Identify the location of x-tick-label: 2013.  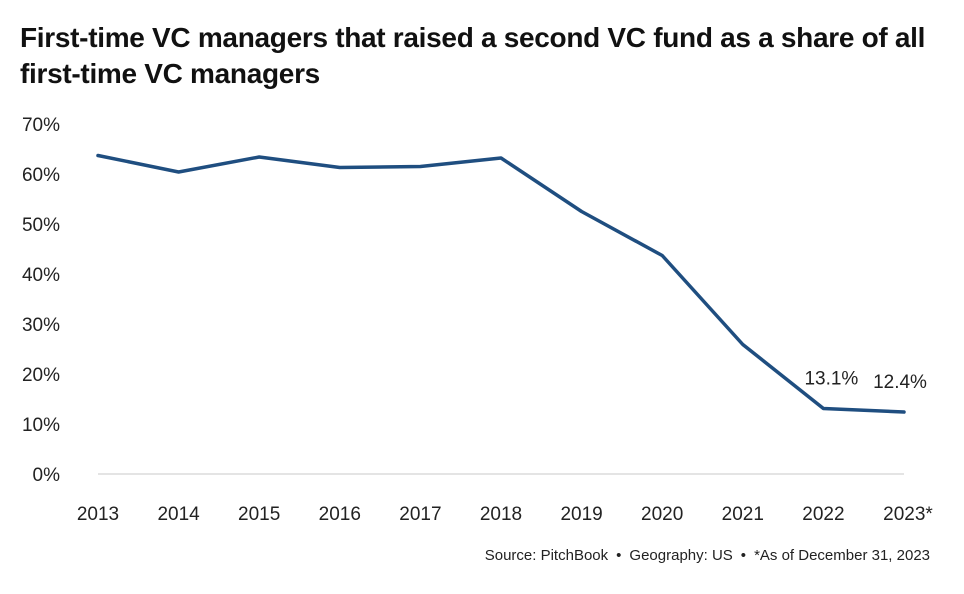
(98, 514).